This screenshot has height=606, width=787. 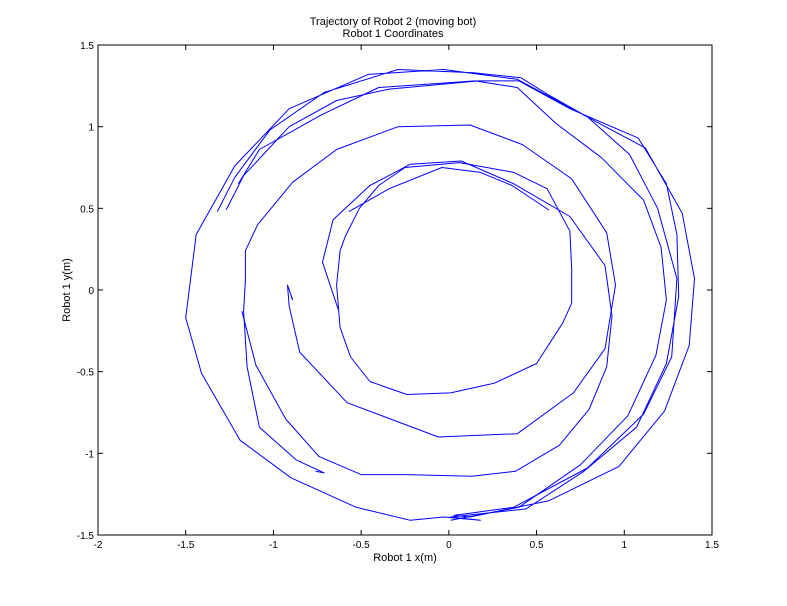 I want to click on x-tick-label: 1, so click(x=625, y=545).